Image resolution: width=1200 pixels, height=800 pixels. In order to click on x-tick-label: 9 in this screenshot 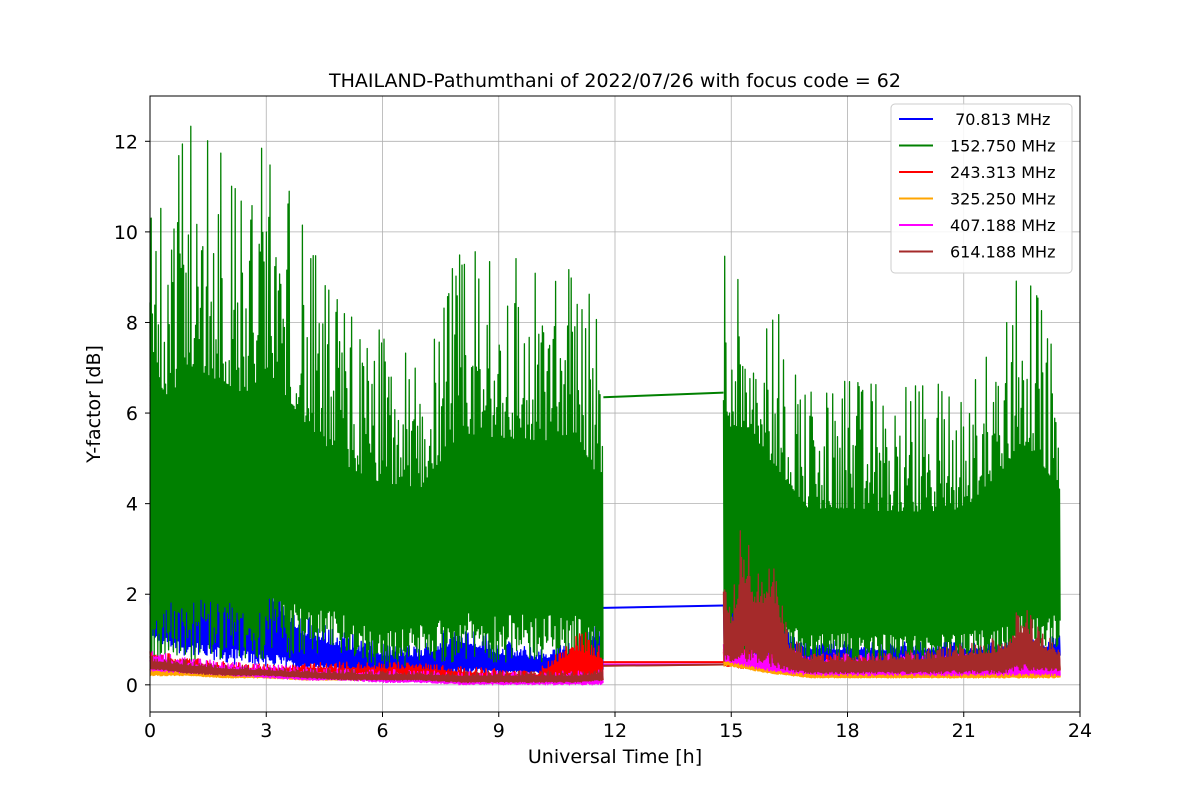, I will do `click(499, 731)`.